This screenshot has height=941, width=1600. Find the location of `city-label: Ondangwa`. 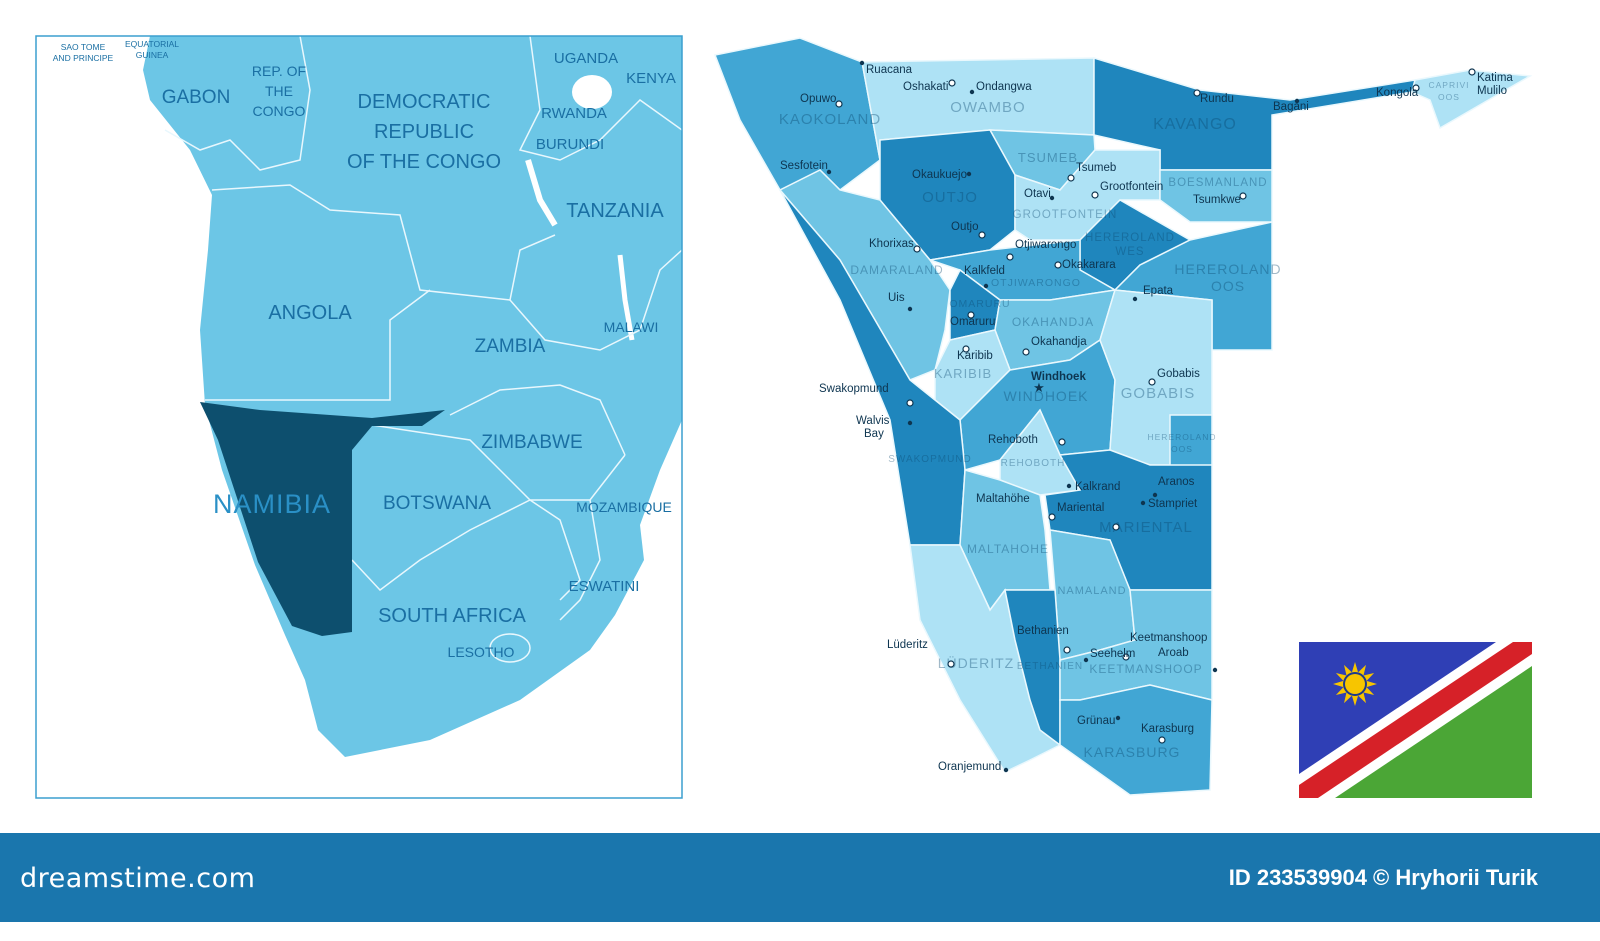

city-label: Ondangwa is located at coordinates (1004, 87).